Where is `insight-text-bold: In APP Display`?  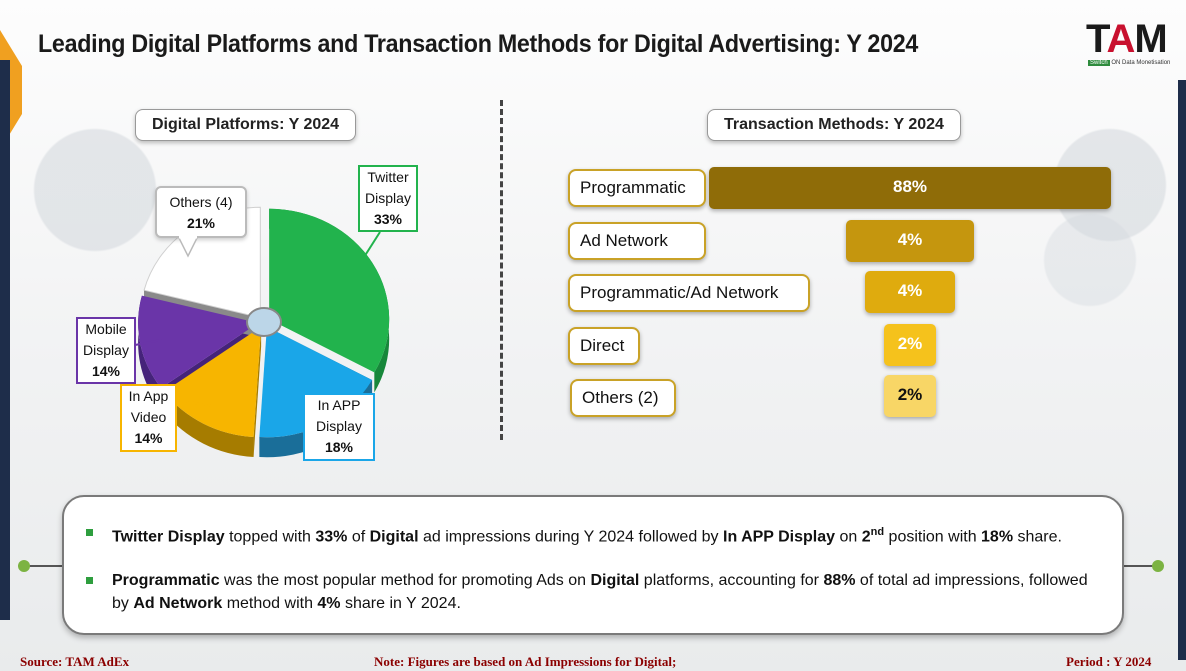 insight-text-bold: In APP Display is located at coordinates (779, 537).